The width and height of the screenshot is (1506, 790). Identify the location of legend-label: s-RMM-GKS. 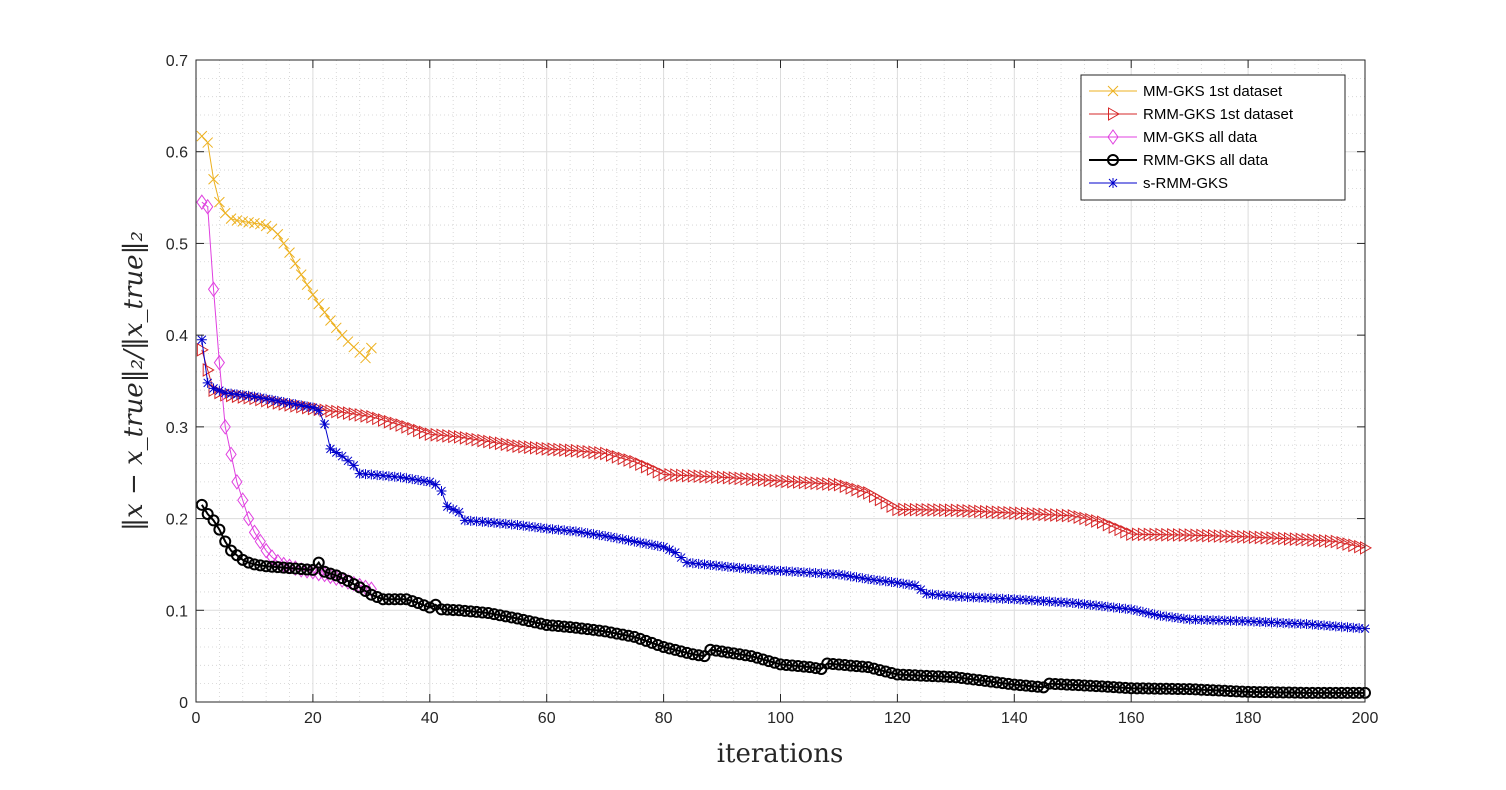
(1185, 183).